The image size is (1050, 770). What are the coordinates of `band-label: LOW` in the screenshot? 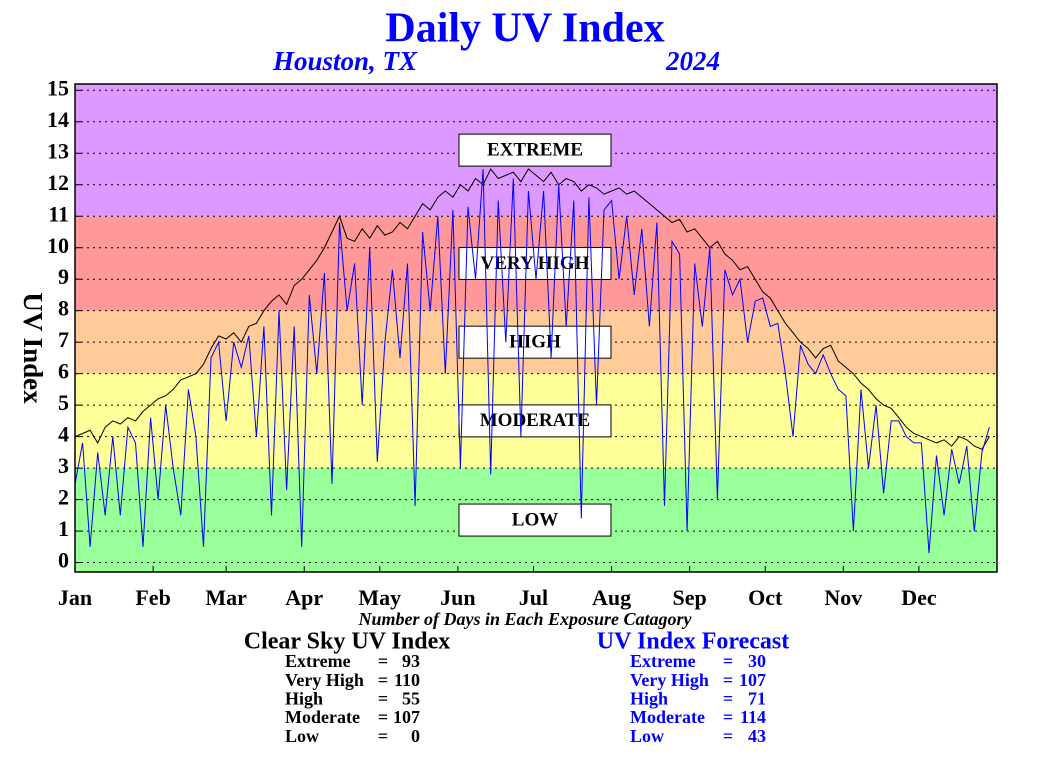 It's located at (535, 519).